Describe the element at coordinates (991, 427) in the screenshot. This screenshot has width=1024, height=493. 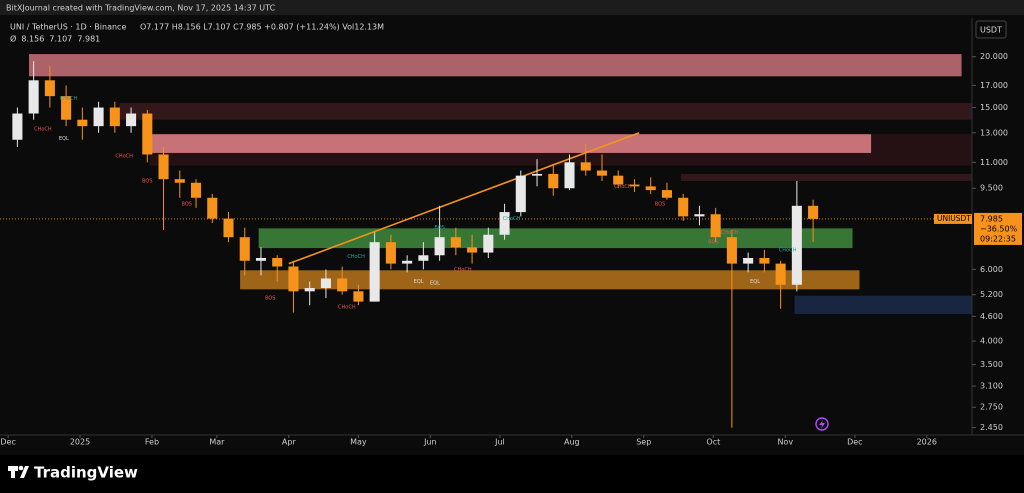
I see `y-tick-label: 2.450` at that location.